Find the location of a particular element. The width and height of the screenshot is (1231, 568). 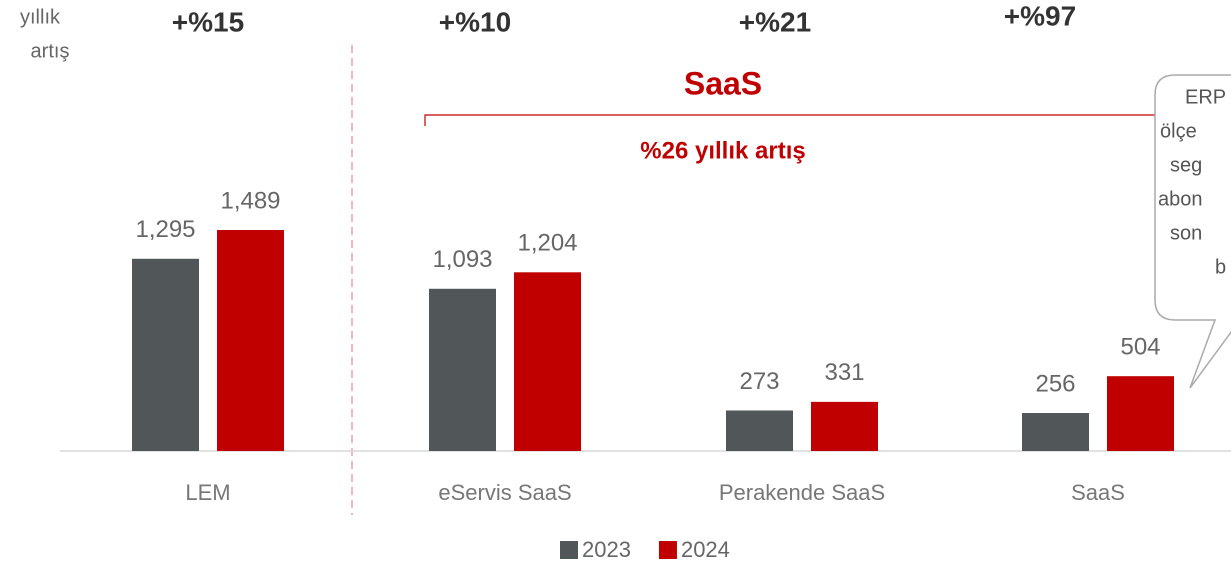

group-growth: %26 yıllık artış is located at coordinates (722, 150).